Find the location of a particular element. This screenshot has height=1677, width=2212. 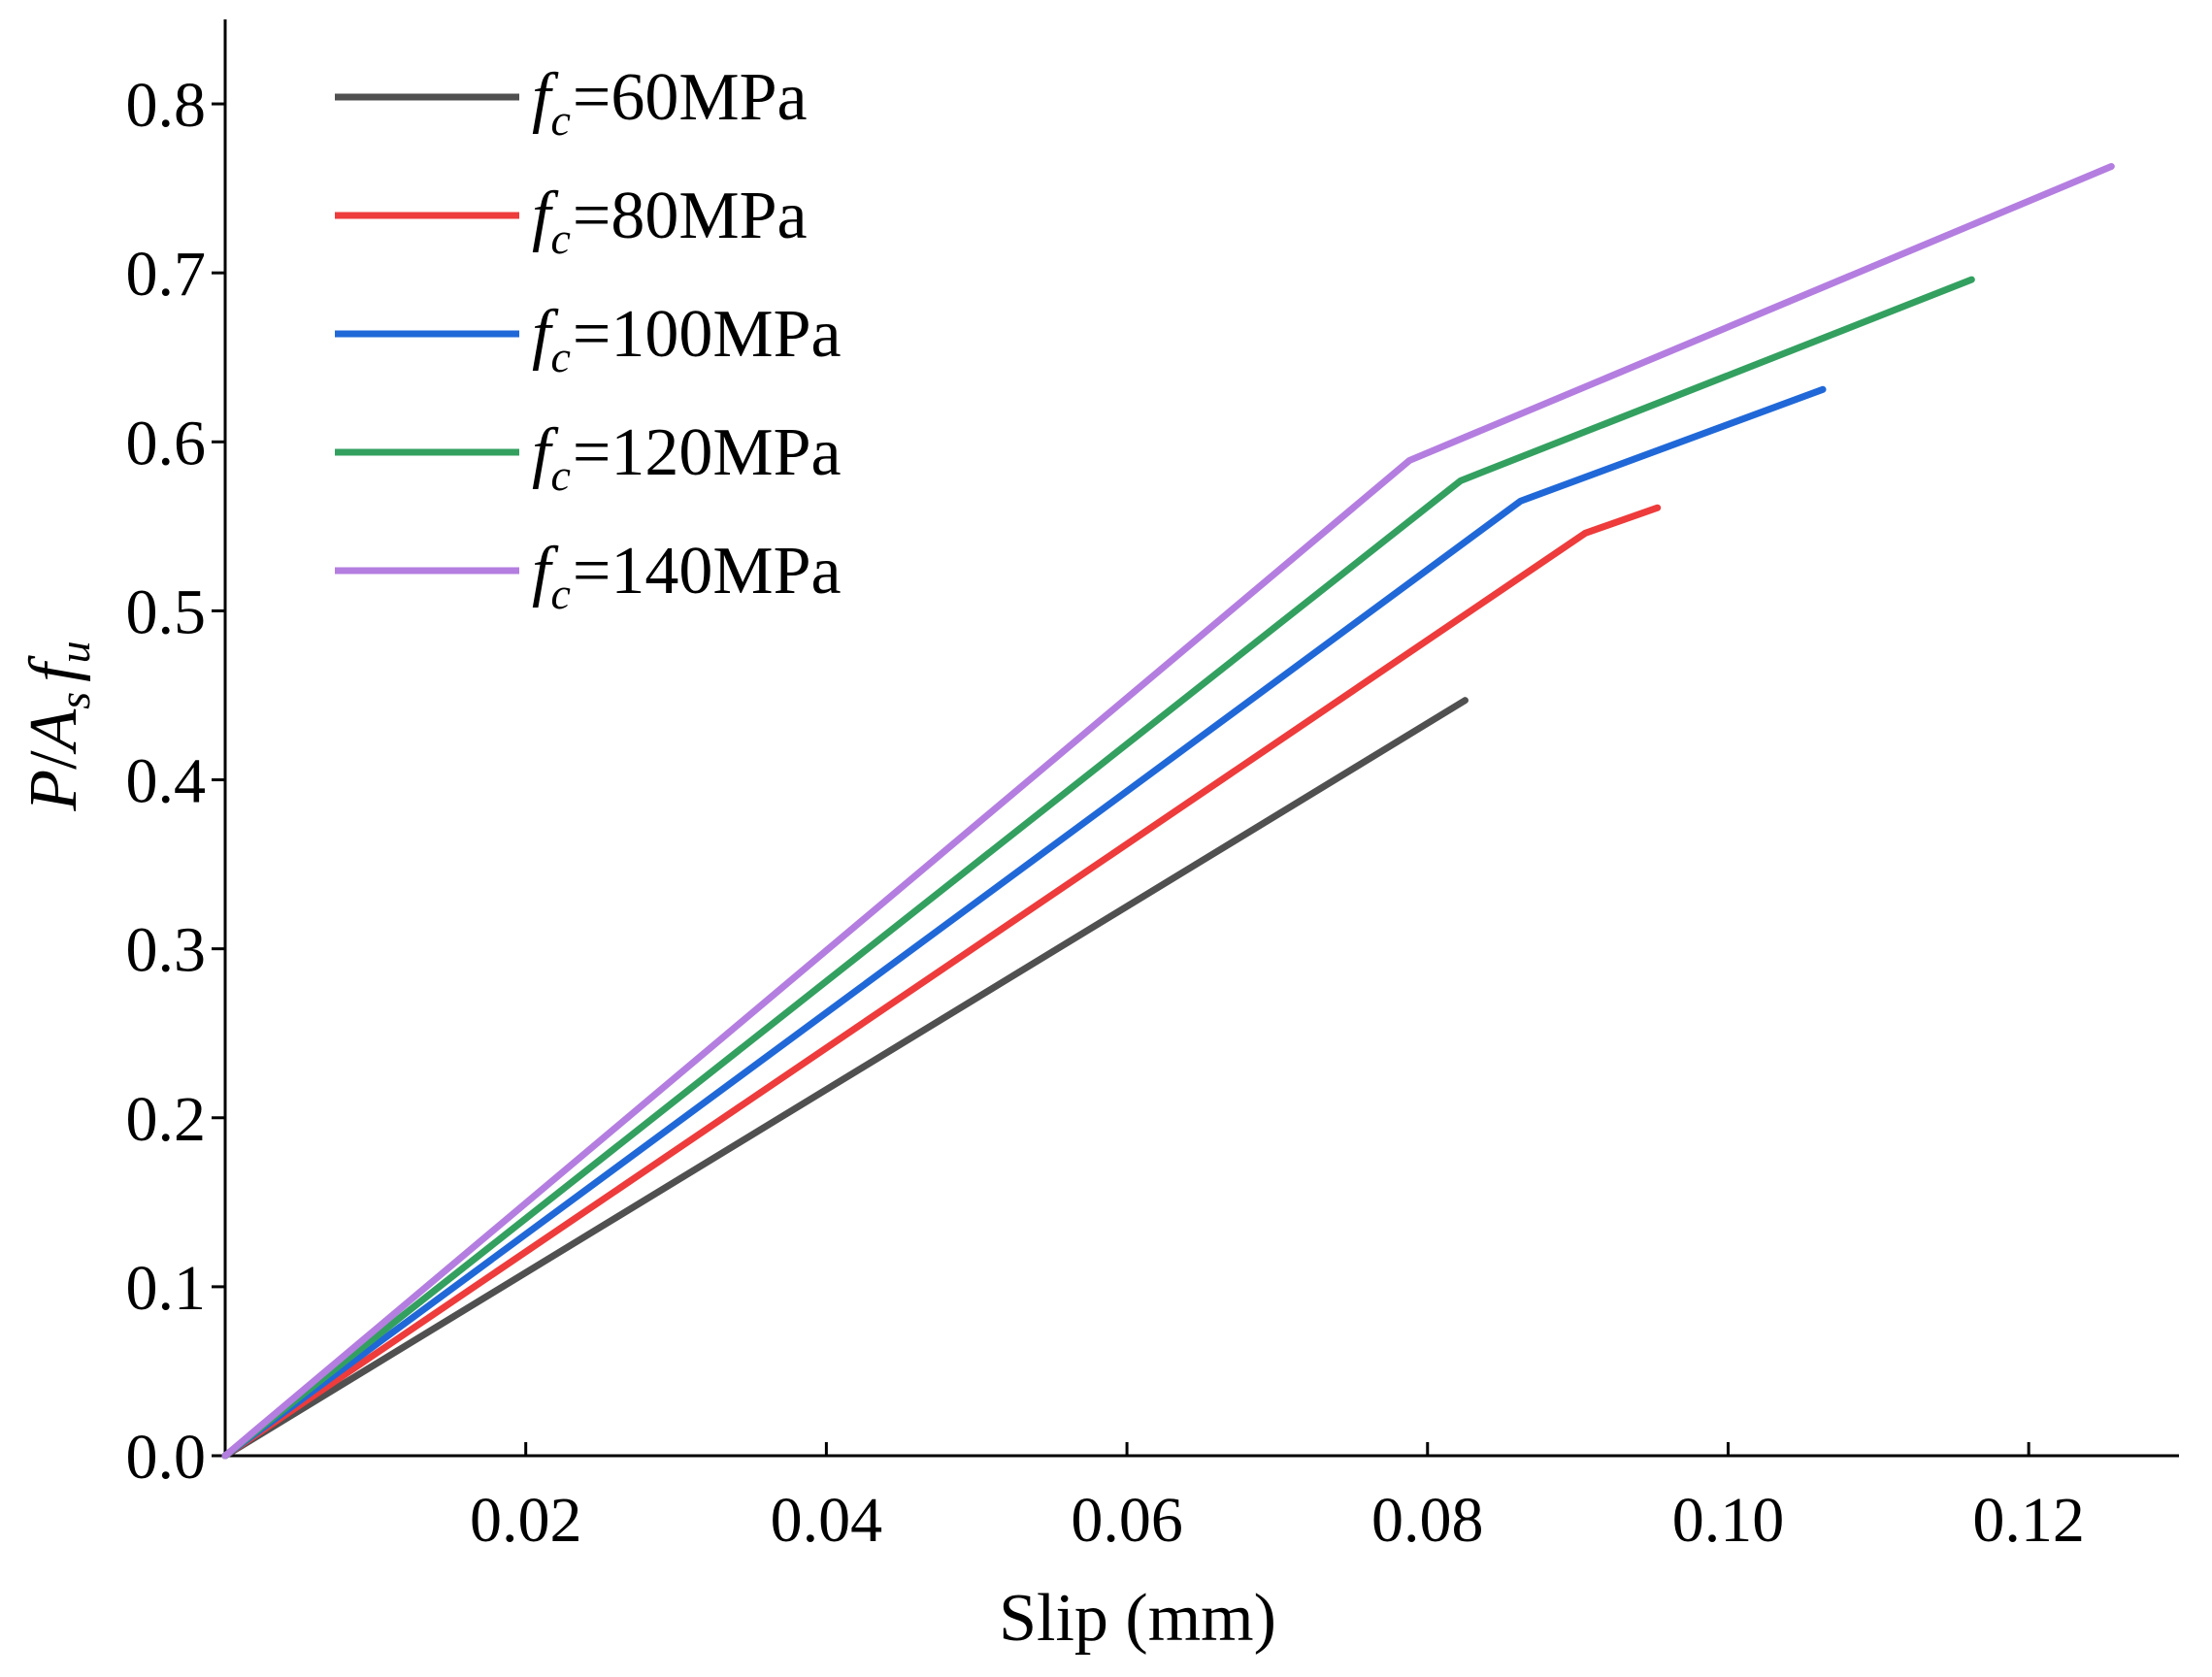

y-axis-title-slash: / is located at coordinates (54, 760).